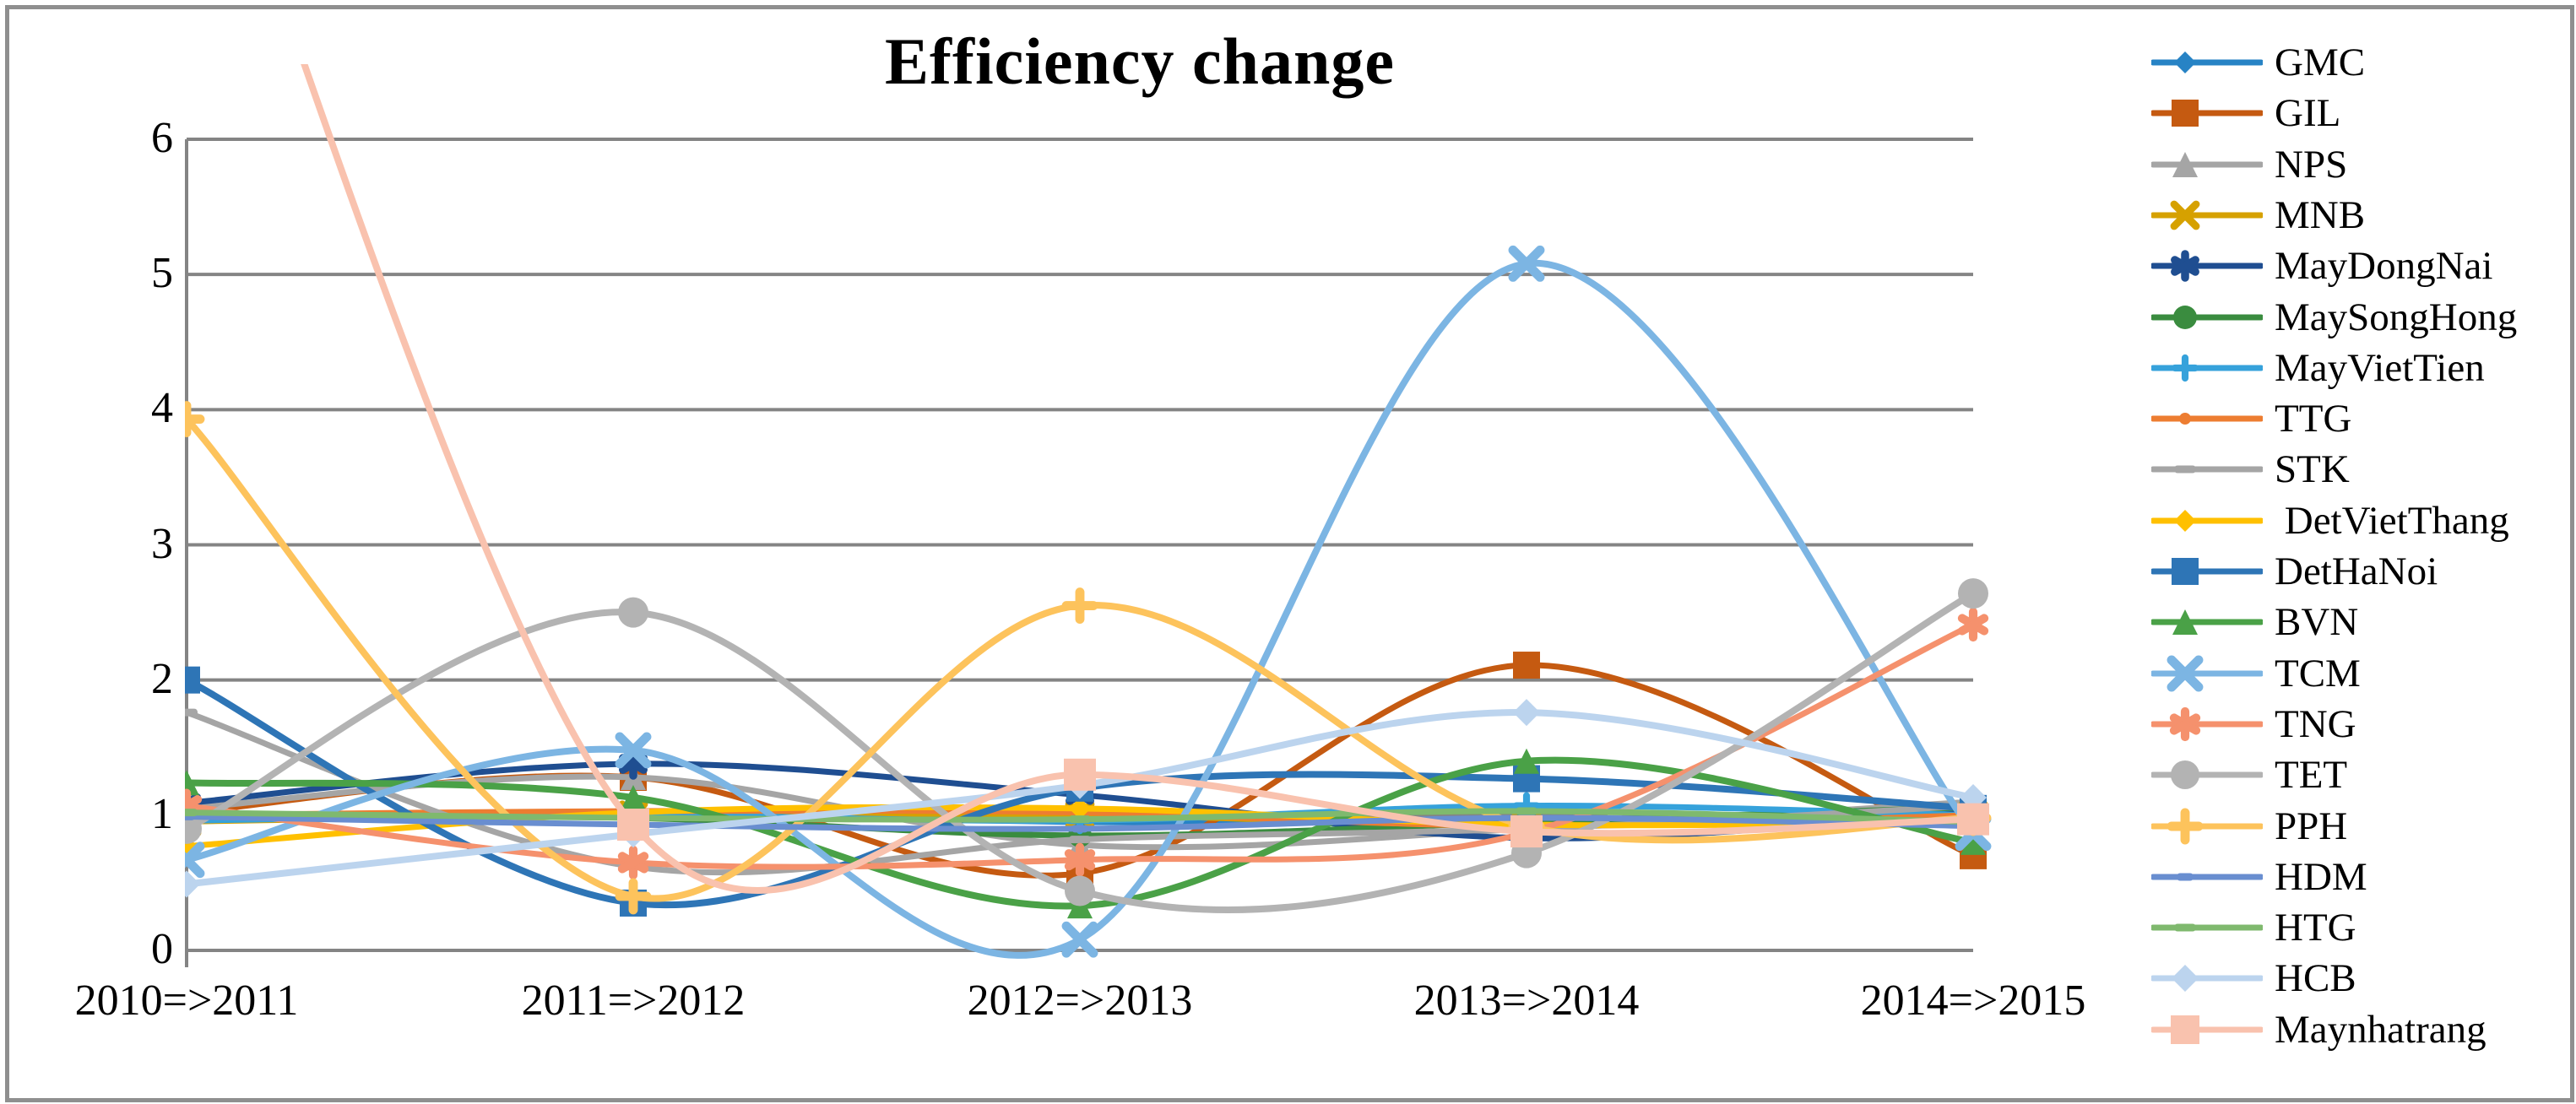 The image size is (2576, 1104). I want to click on legend-item-TCM: TCM, so click(2256, 673).